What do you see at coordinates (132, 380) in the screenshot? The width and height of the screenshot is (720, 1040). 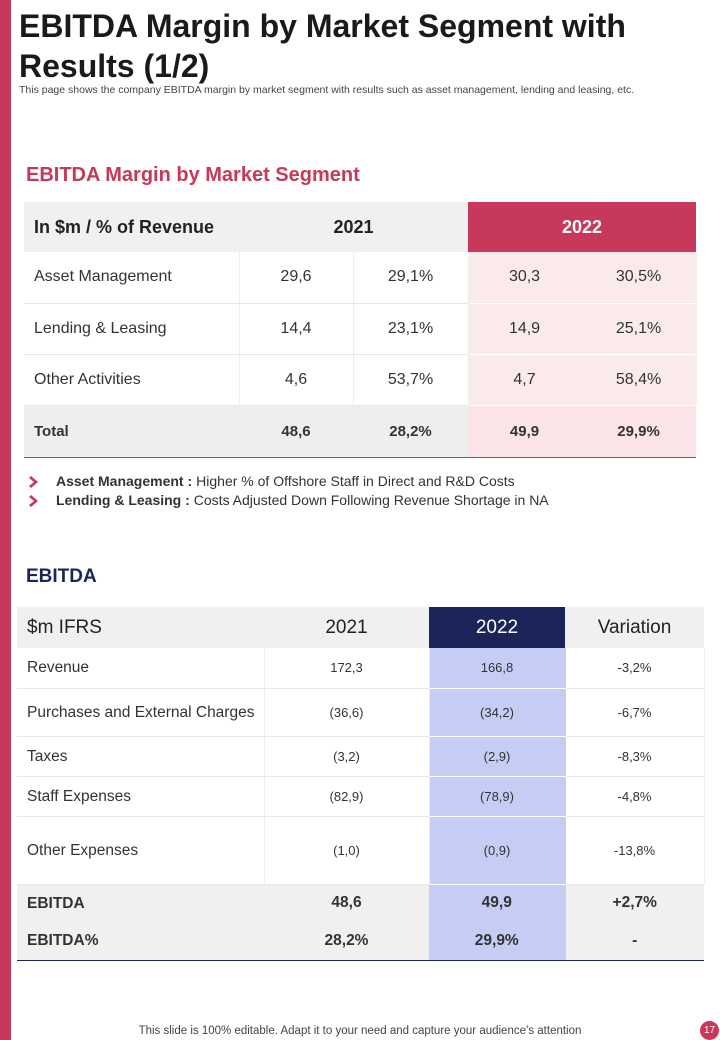 I see `row-label: Other Activities` at bounding box center [132, 380].